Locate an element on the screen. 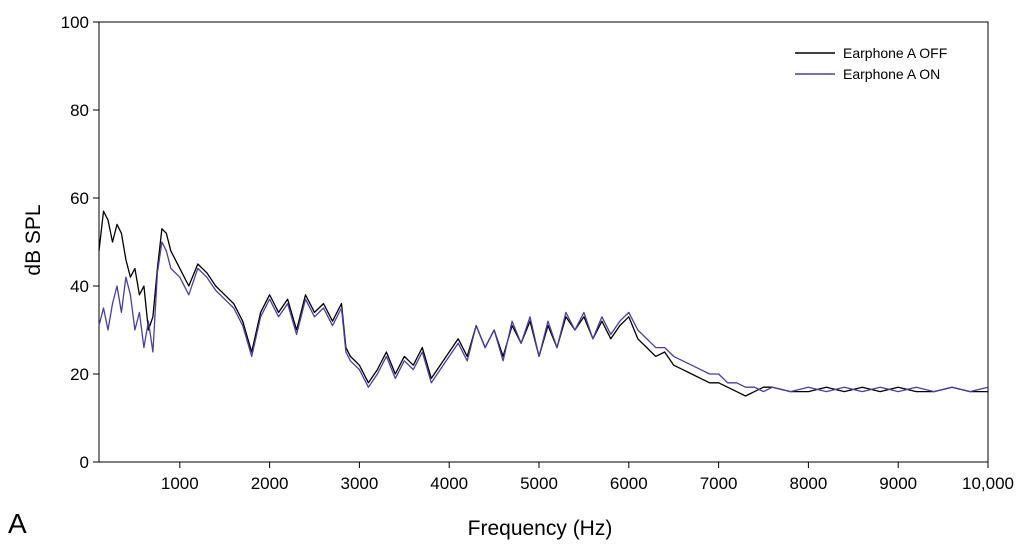  legend-label: Earphone A ON is located at coordinates (891, 74).